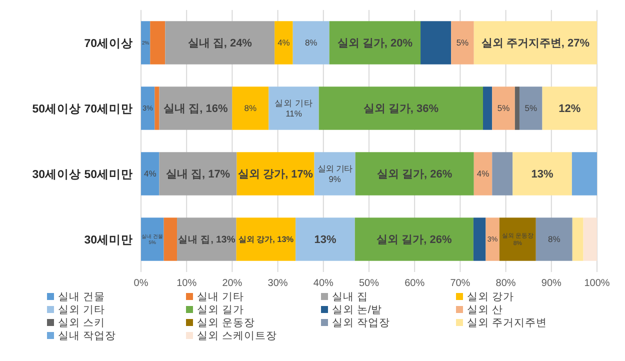 This screenshot has height=361, width=625. I want to click on x-tick-label: 80%, so click(506, 283).